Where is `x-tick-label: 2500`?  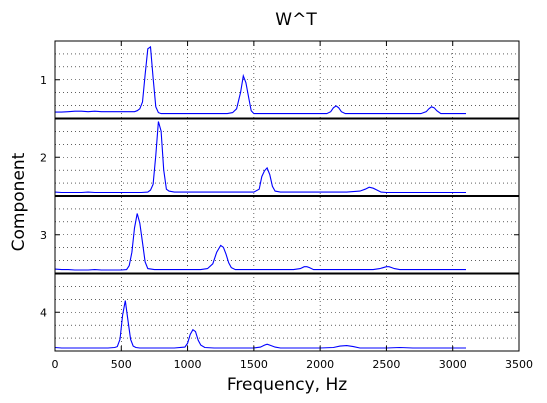 x-tick-label: 2500 is located at coordinates (386, 364).